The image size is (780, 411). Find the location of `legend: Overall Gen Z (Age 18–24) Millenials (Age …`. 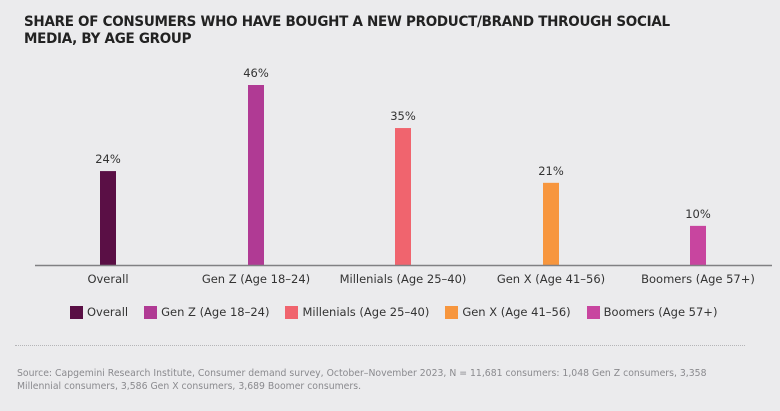

legend: Overall Gen Z (Age 18–24) Millenials (Age … is located at coordinates (401, 312).